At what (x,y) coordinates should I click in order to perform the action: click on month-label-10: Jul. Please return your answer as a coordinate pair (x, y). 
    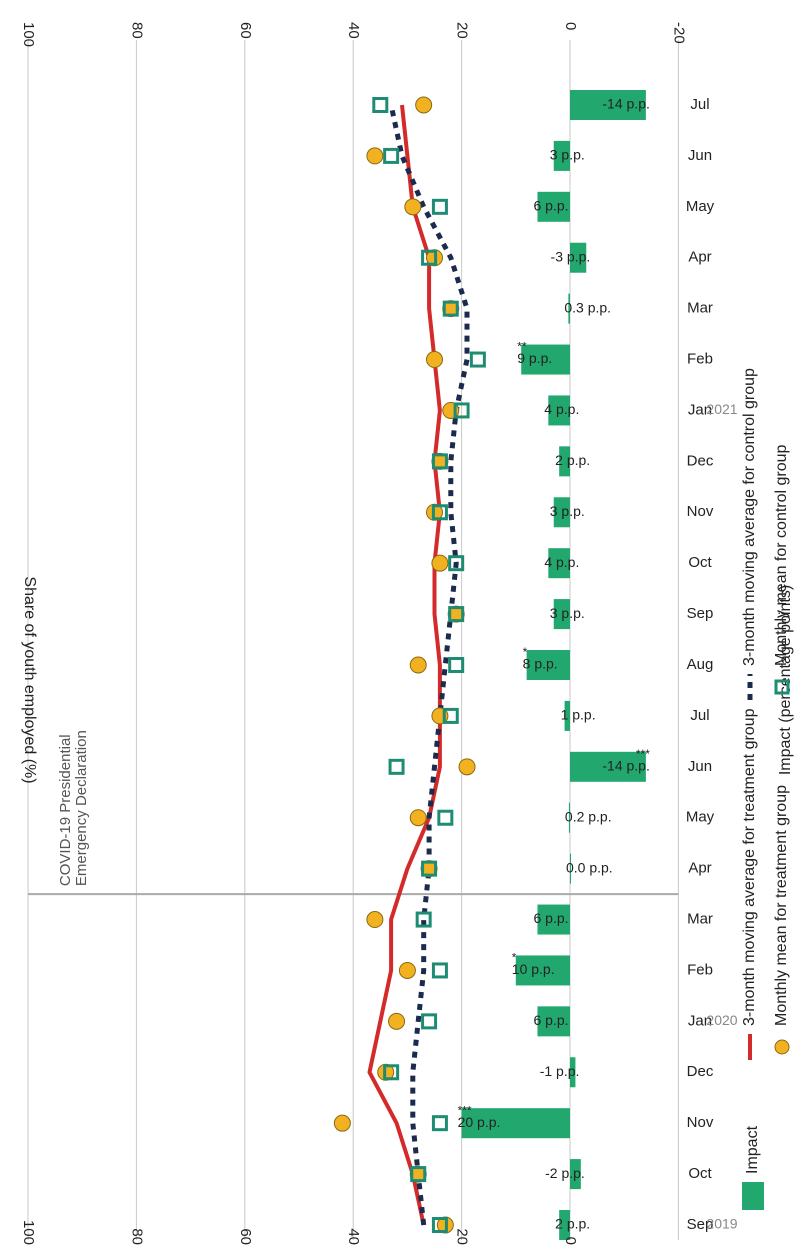
    Looking at the image, I should click on (699, 715).